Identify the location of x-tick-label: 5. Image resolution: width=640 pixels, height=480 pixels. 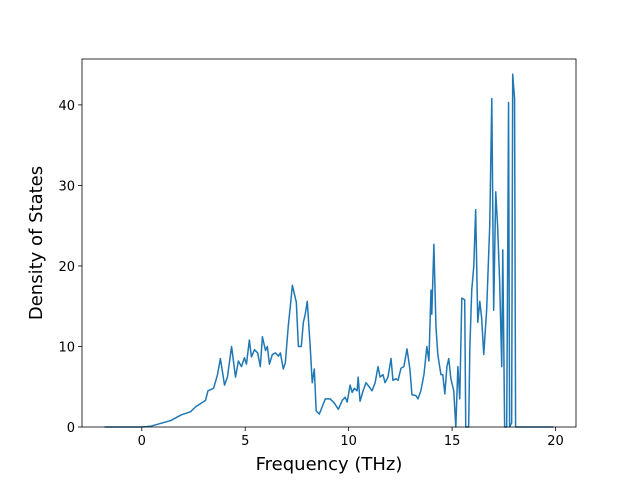
(245, 441).